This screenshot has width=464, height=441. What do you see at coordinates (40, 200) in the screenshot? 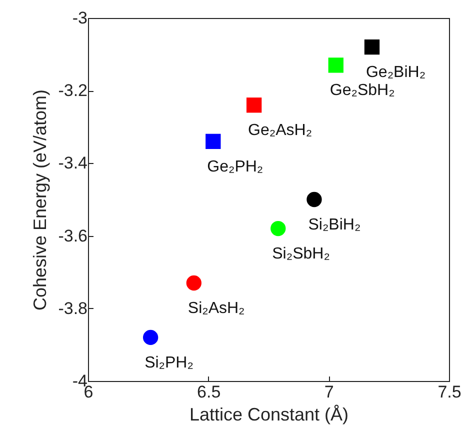
I see `y-axis-title: Cohesive Energy (eV/atom)` at bounding box center [40, 200].